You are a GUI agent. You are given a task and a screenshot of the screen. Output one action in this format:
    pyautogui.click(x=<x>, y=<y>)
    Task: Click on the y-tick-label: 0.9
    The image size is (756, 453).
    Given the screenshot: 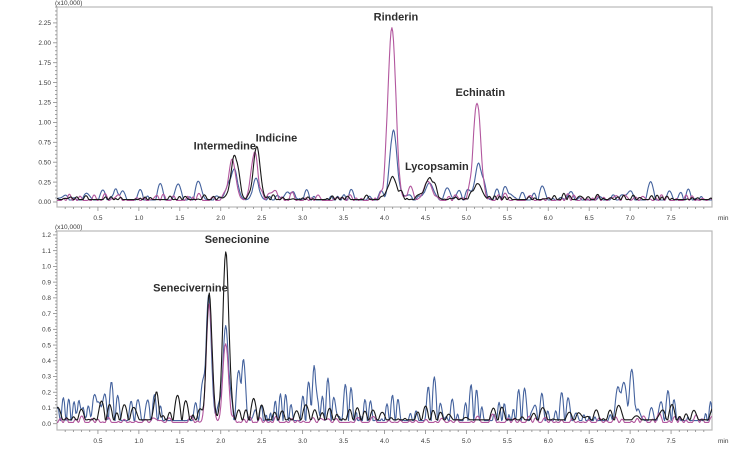 What is the action you would take?
    pyautogui.click(x=46, y=282)
    